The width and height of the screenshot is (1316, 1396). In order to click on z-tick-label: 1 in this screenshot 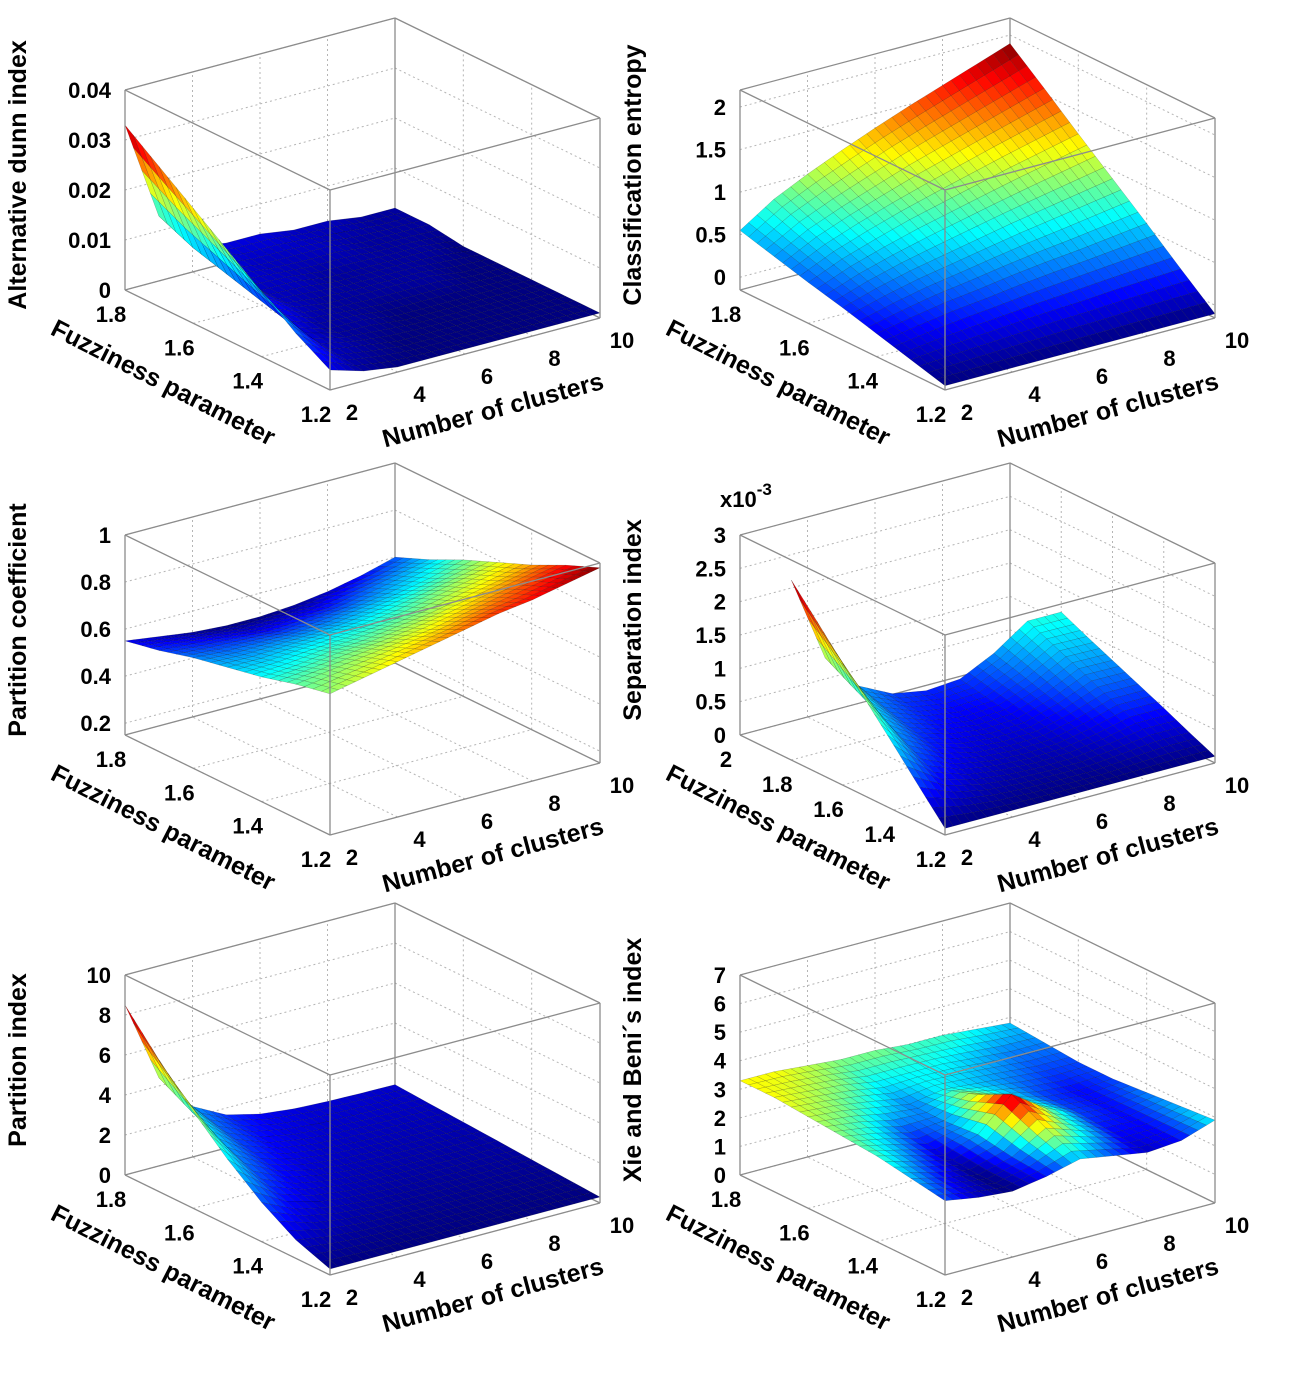, I will do `click(720, 192)`.